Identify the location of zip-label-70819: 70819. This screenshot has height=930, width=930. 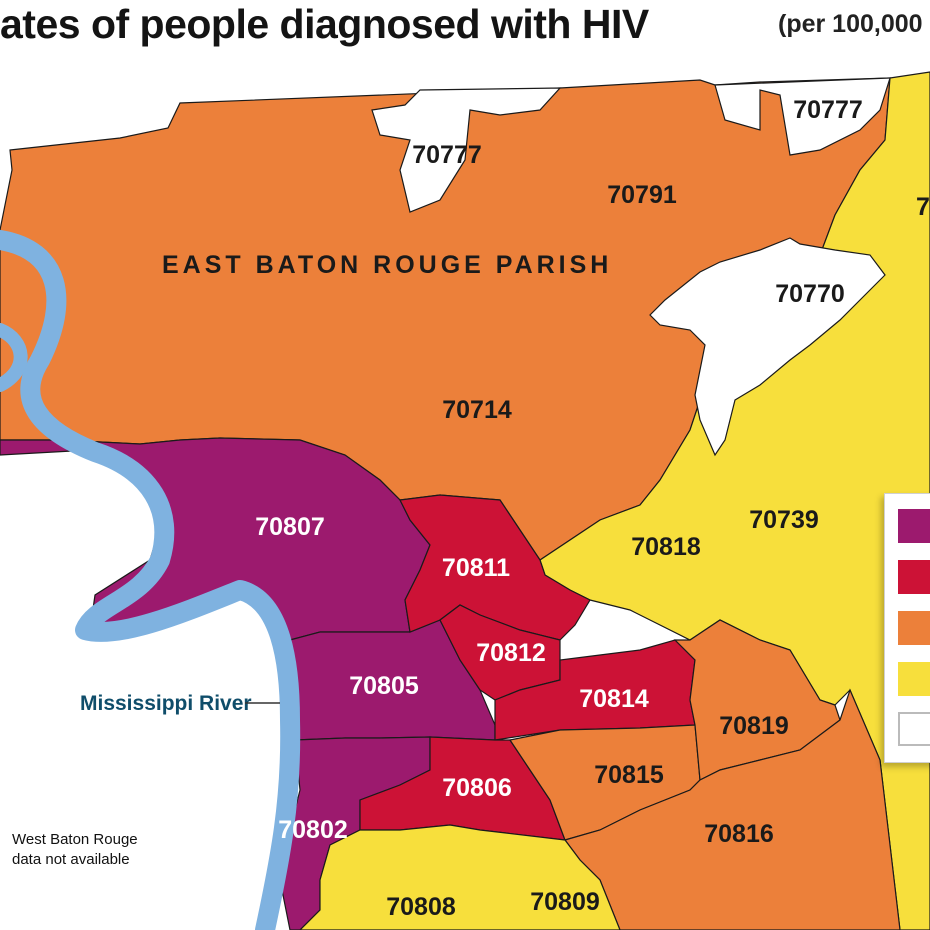
(754, 726).